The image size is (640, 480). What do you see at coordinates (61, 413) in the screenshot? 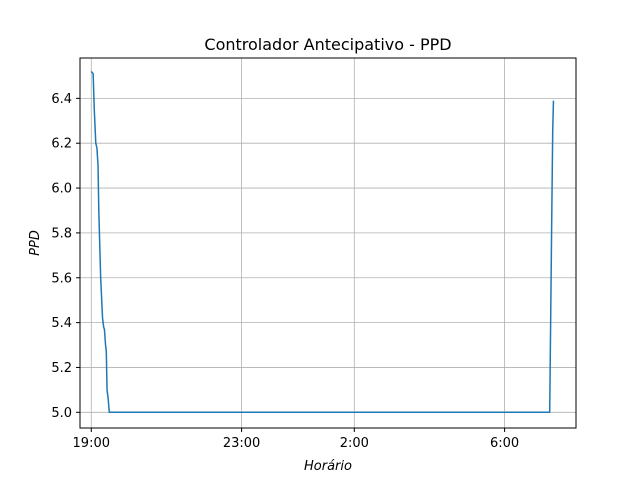
I see `y-tick-label: 5.0` at bounding box center [61, 413].